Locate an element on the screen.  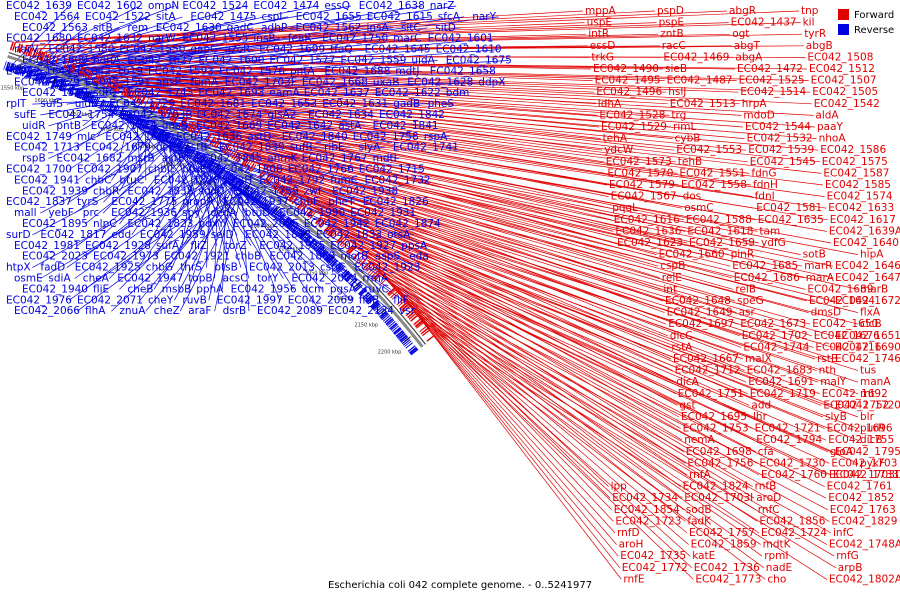
reverse-gene-label: EC042_1713 is located at coordinates (47, 148).